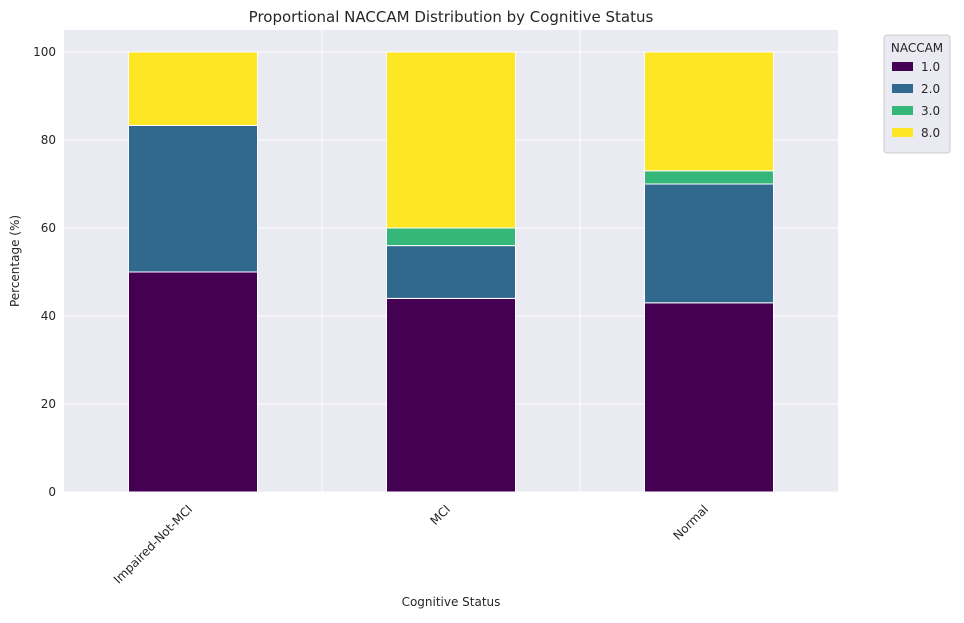 The image size is (964, 623). I want to click on legend-label: 2.0, so click(930, 89).